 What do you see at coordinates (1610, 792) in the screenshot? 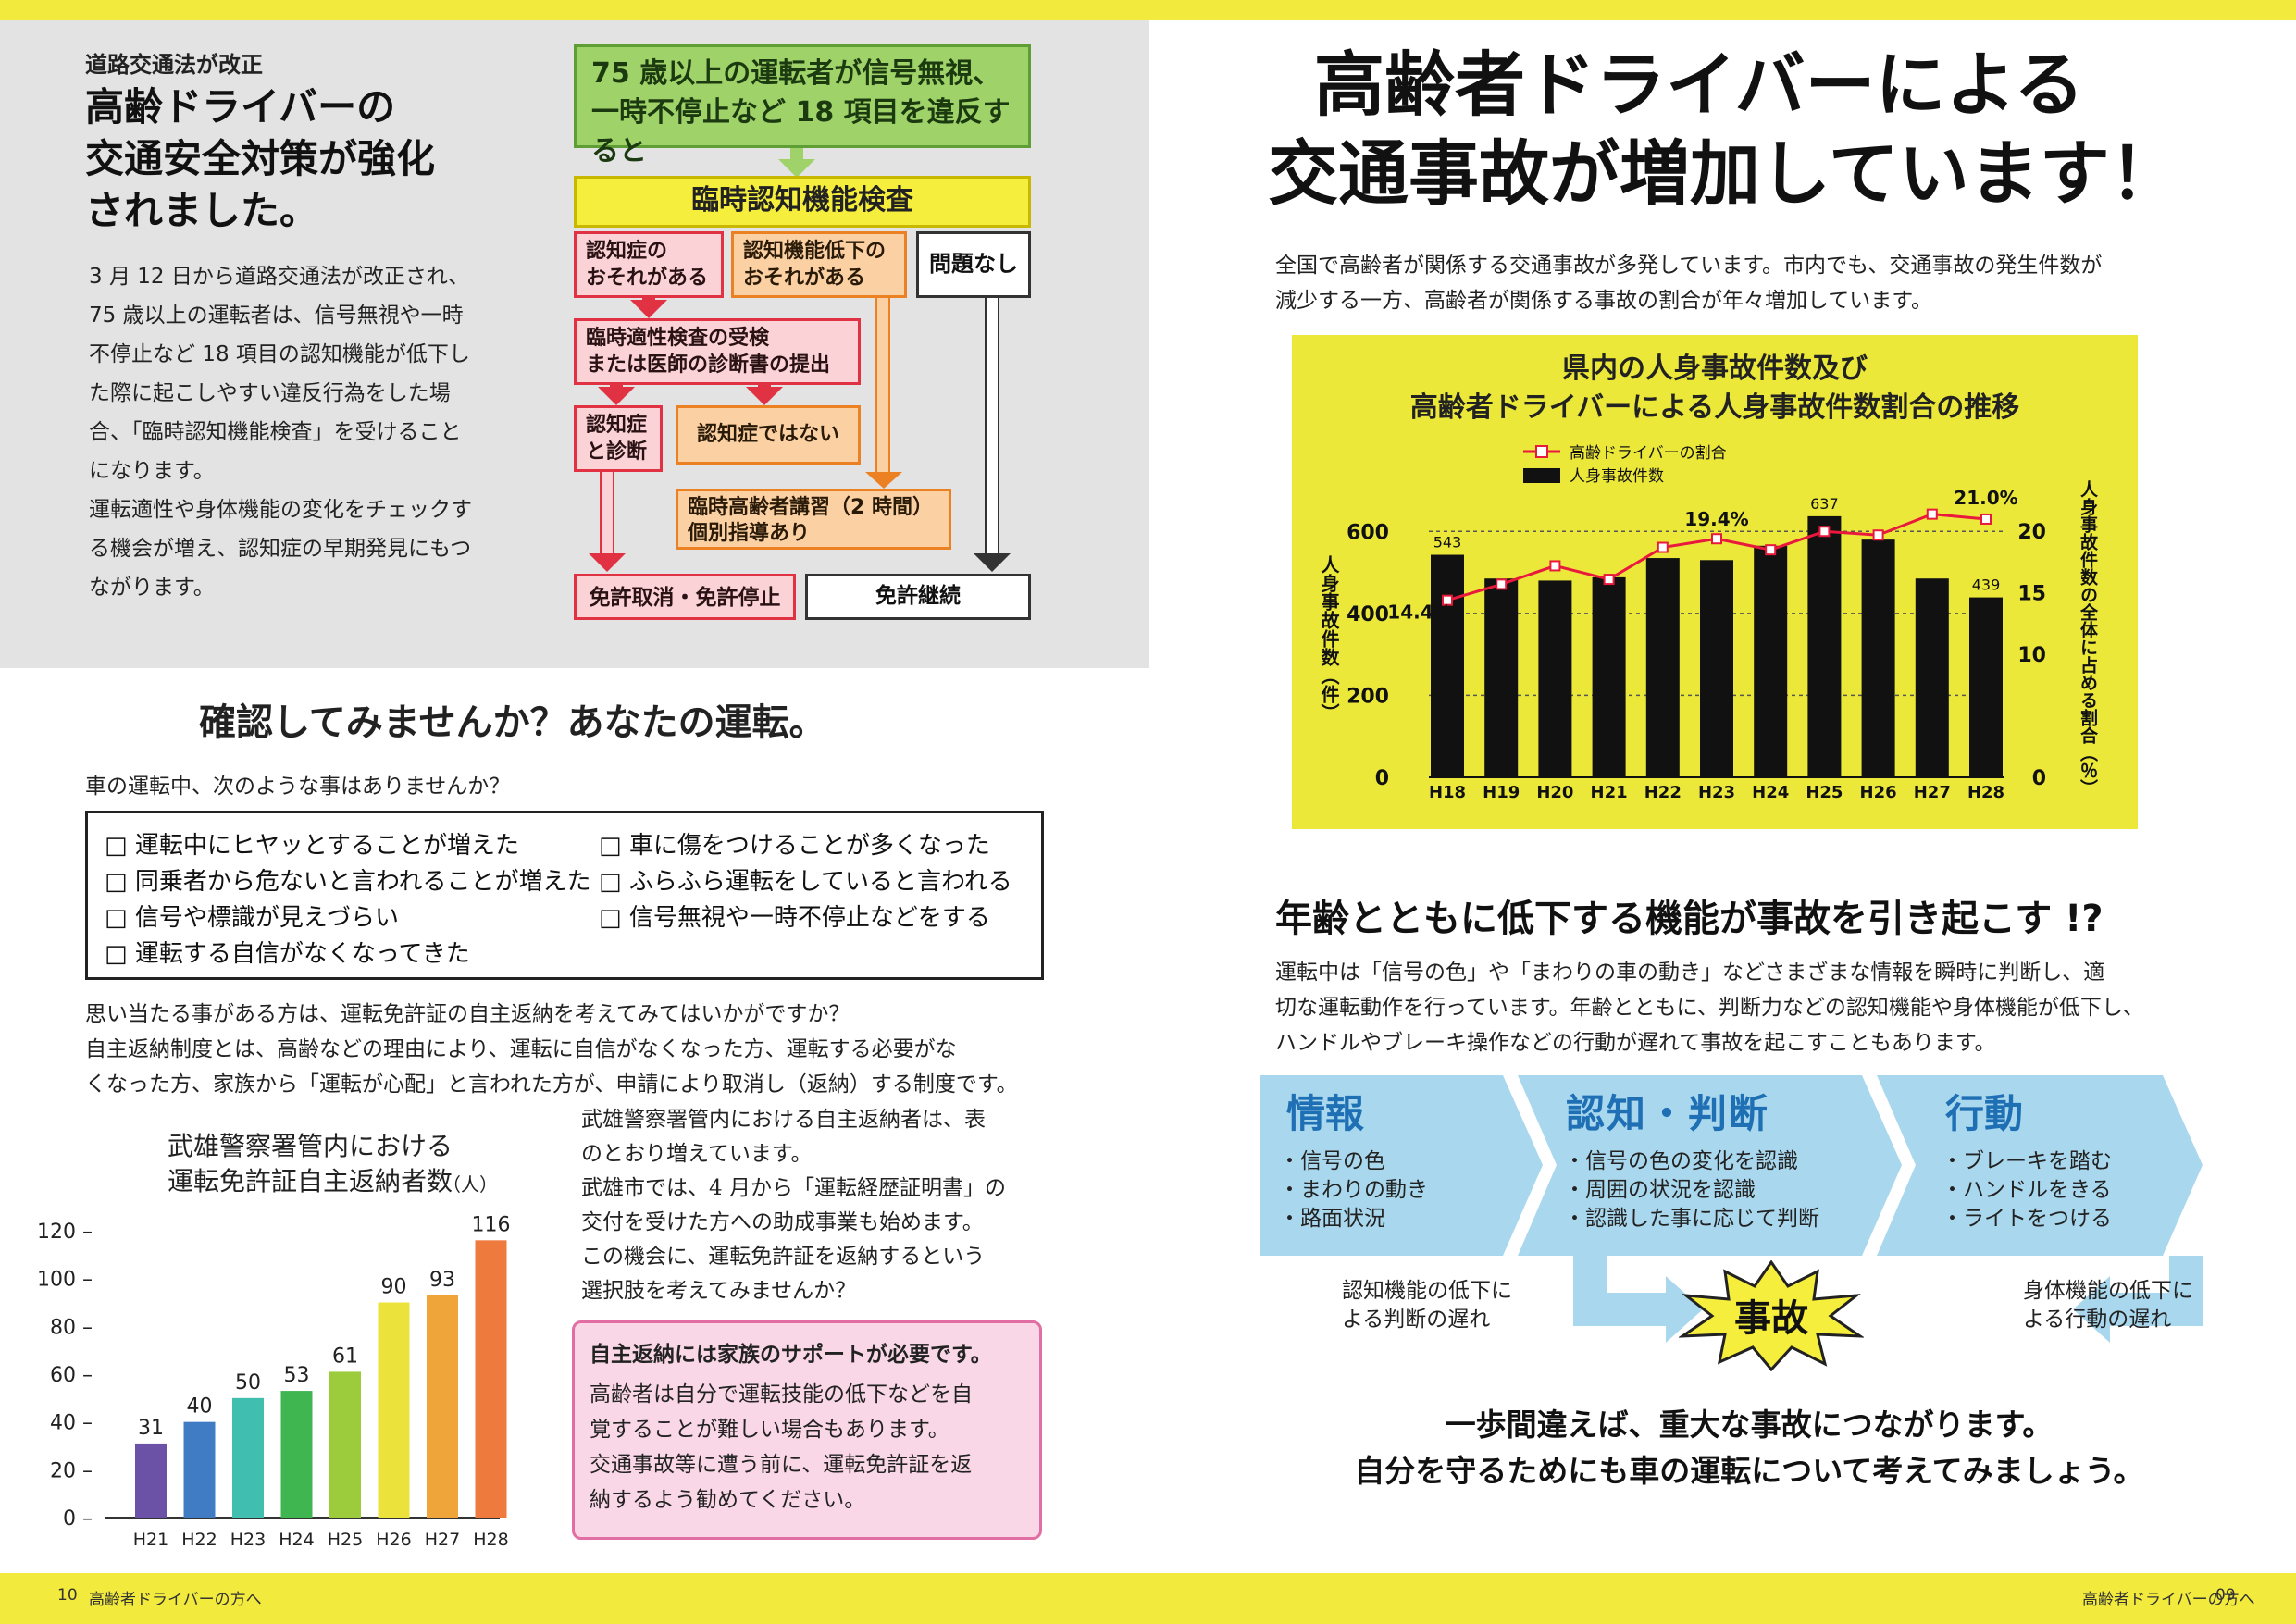
I see `x-tick-label: H21` at bounding box center [1610, 792].